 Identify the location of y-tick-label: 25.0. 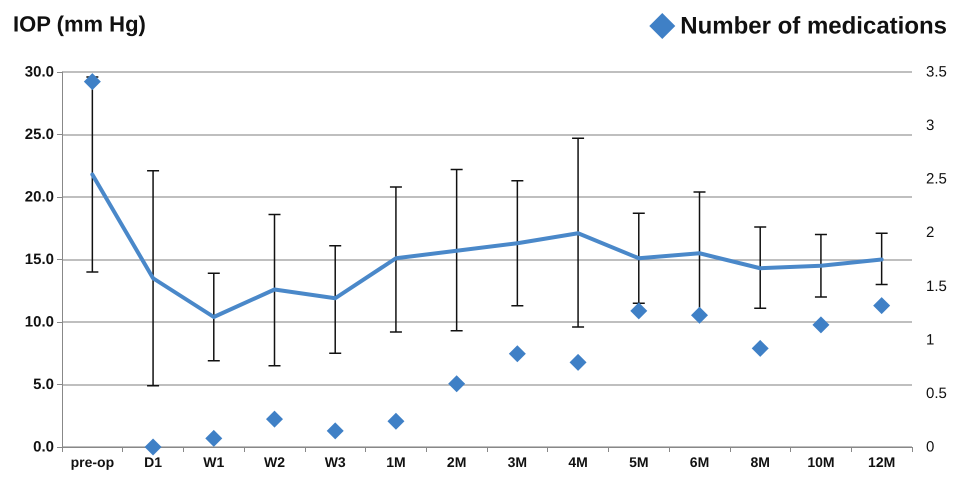
(39, 134).